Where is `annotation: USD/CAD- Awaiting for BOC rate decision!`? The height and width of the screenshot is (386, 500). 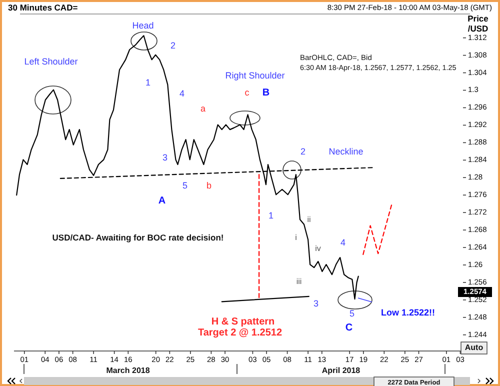
annotation: USD/CAD- Awaiting for BOC rate decision! is located at coordinates (138, 237).